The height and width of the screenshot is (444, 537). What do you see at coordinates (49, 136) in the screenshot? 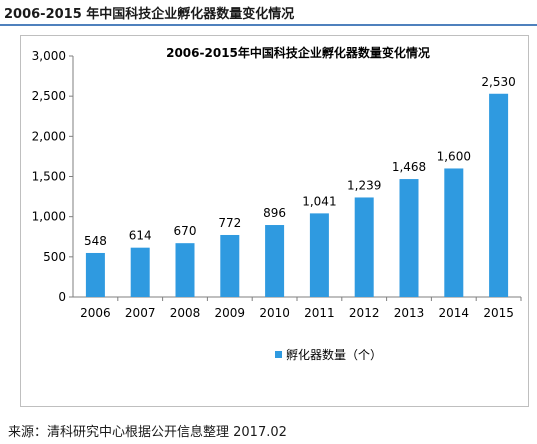
I see `y-tick-label: 2,000` at bounding box center [49, 136].